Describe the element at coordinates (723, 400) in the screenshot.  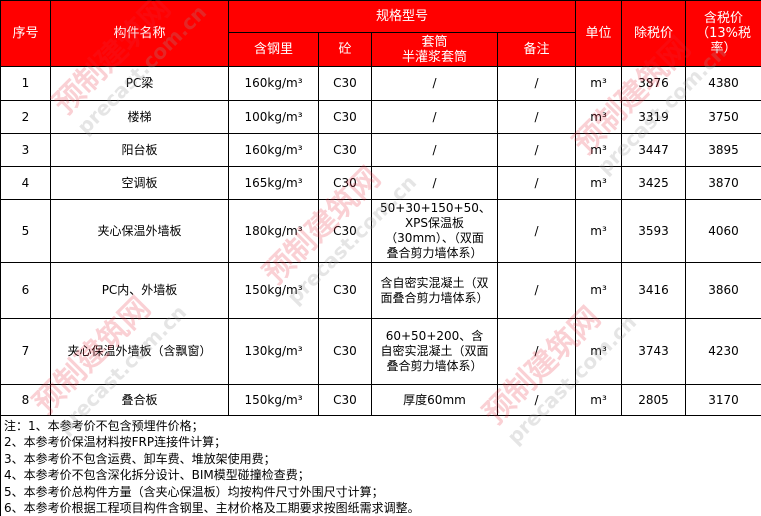
I see `cell-price-inc: 3170` at that location.